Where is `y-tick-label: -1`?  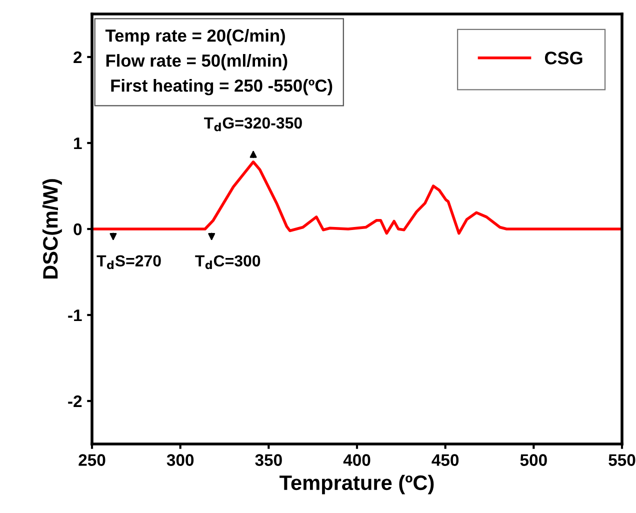 y-tick-label: -1 is located at coordinates (75, 316).